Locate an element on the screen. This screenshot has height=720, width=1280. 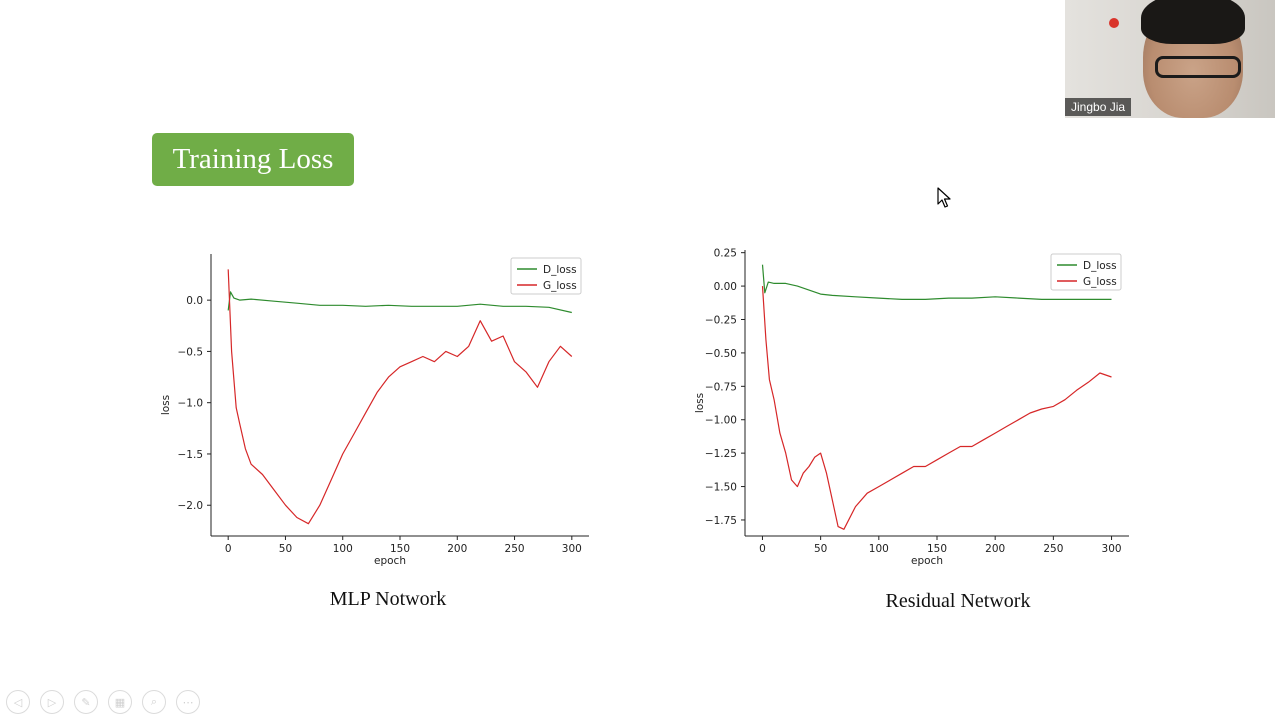
slides-grid-icon: ▦ is located at coordinates (120, 702).